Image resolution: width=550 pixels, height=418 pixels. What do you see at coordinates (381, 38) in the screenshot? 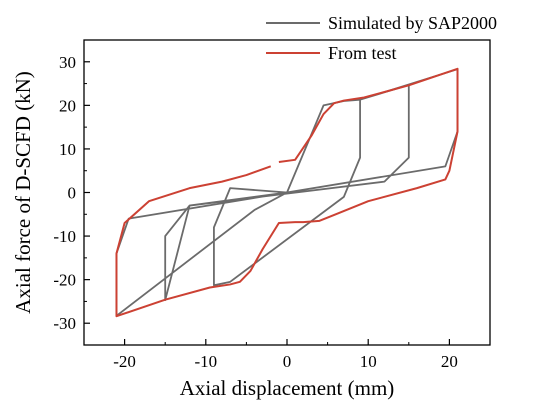
I see `legend: Simulated by SAP2000 From test` at bounding box center [381, 38].